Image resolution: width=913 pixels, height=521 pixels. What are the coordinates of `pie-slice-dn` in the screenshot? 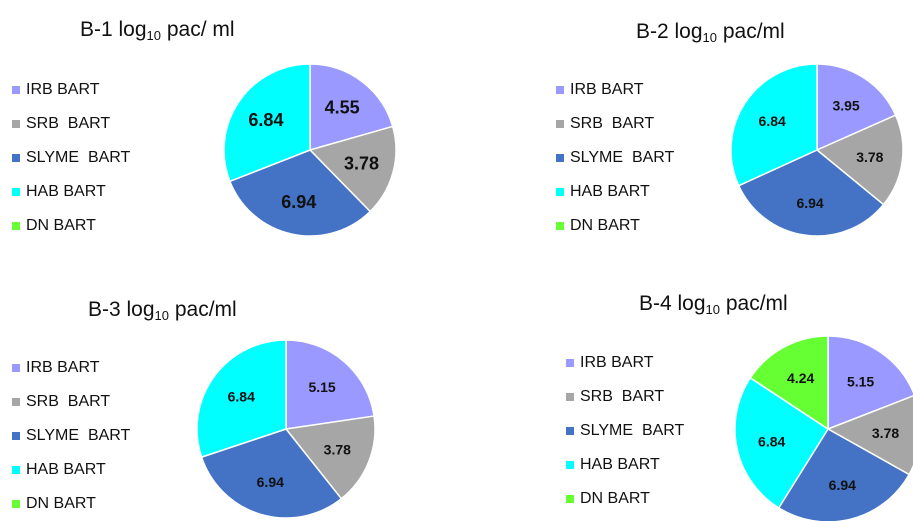 It's located at (789, 383).